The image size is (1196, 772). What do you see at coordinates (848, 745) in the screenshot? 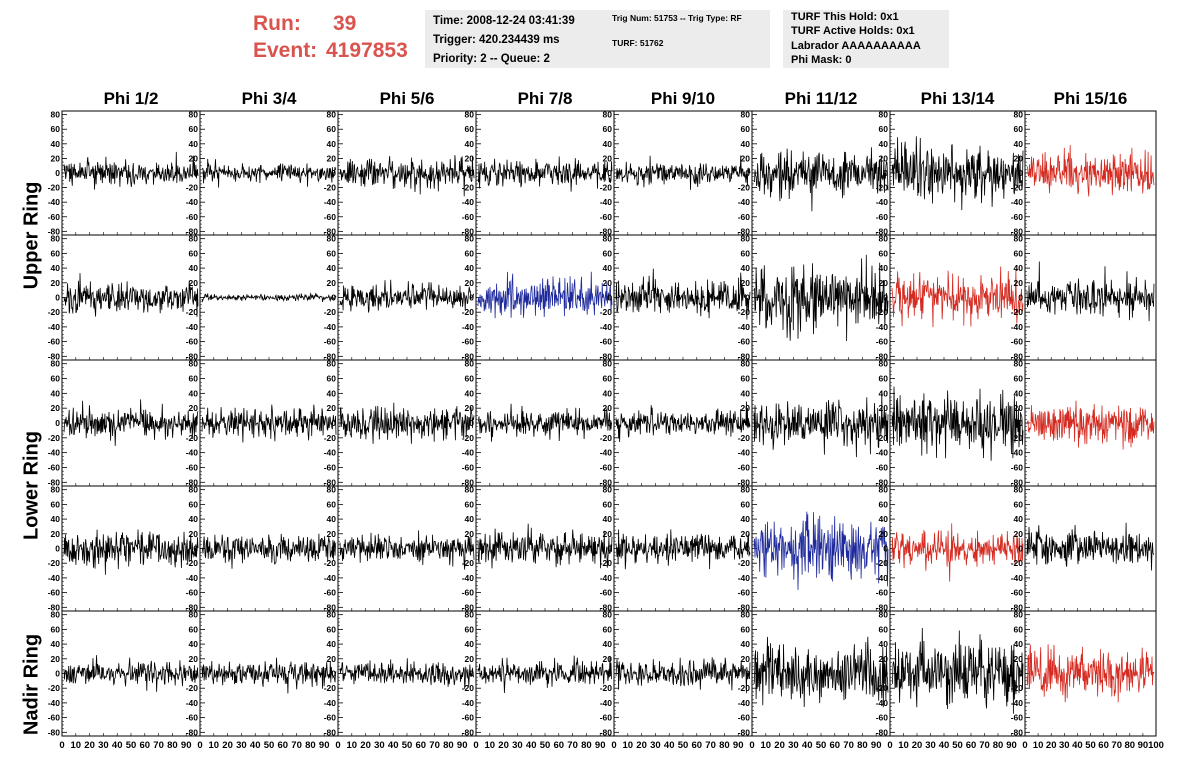
I see `x-tick-label: 70` at bounding box center [848, 745].